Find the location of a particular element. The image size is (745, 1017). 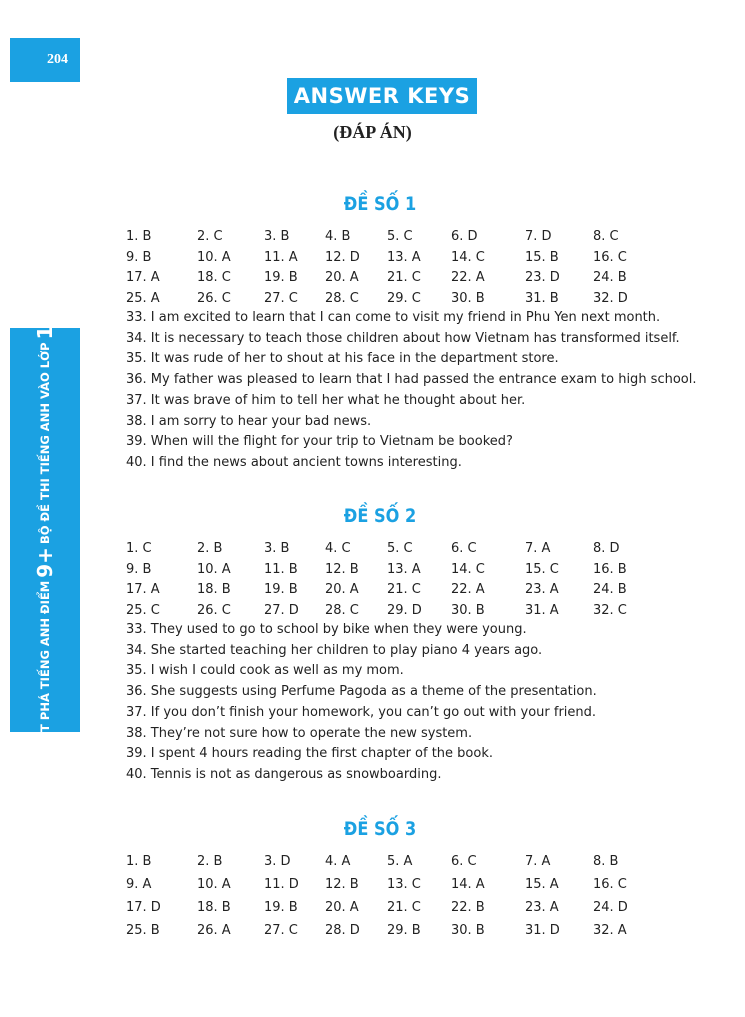

answer: 15. C is located at coordinates (542, 569).